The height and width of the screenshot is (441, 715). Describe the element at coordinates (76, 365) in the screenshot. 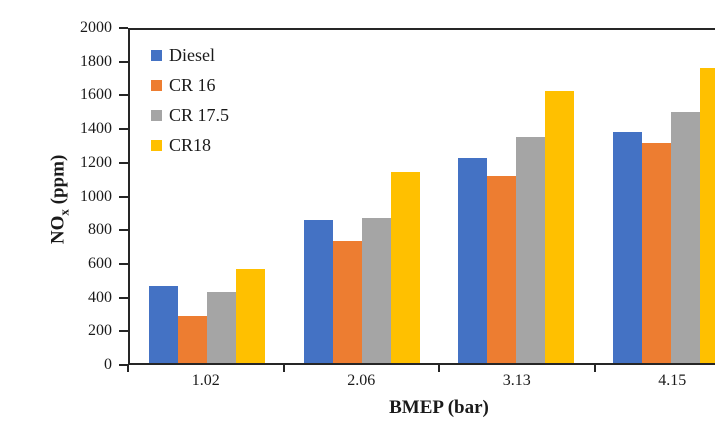

I see `y-tick-label: 0` at that location.